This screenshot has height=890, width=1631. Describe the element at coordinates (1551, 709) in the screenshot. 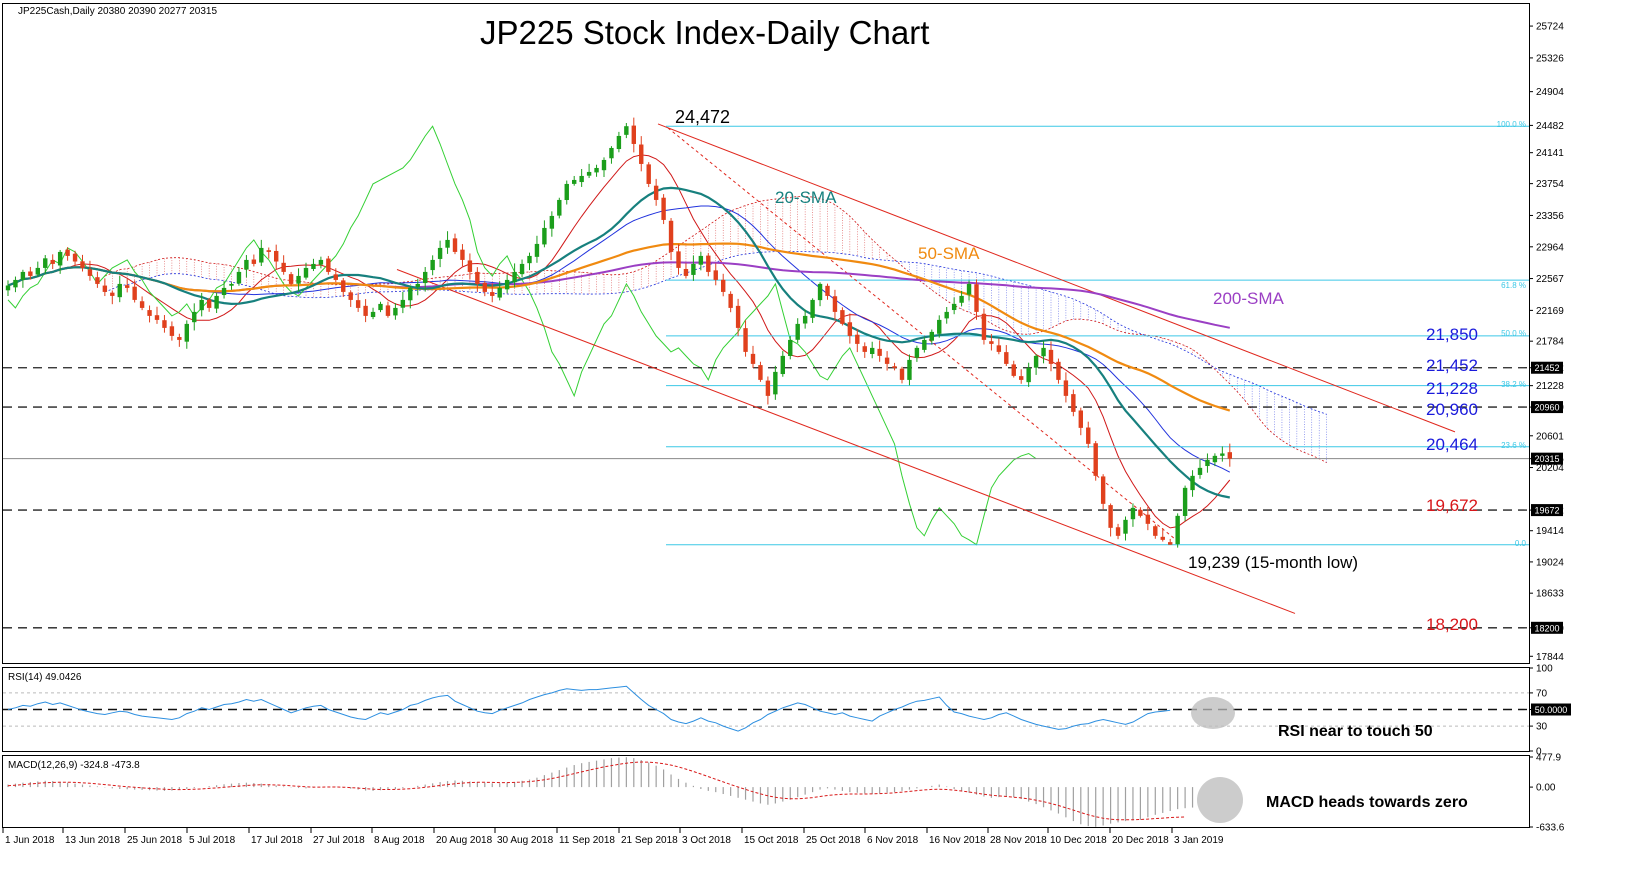

I see `rsi-value-tag` at that location.